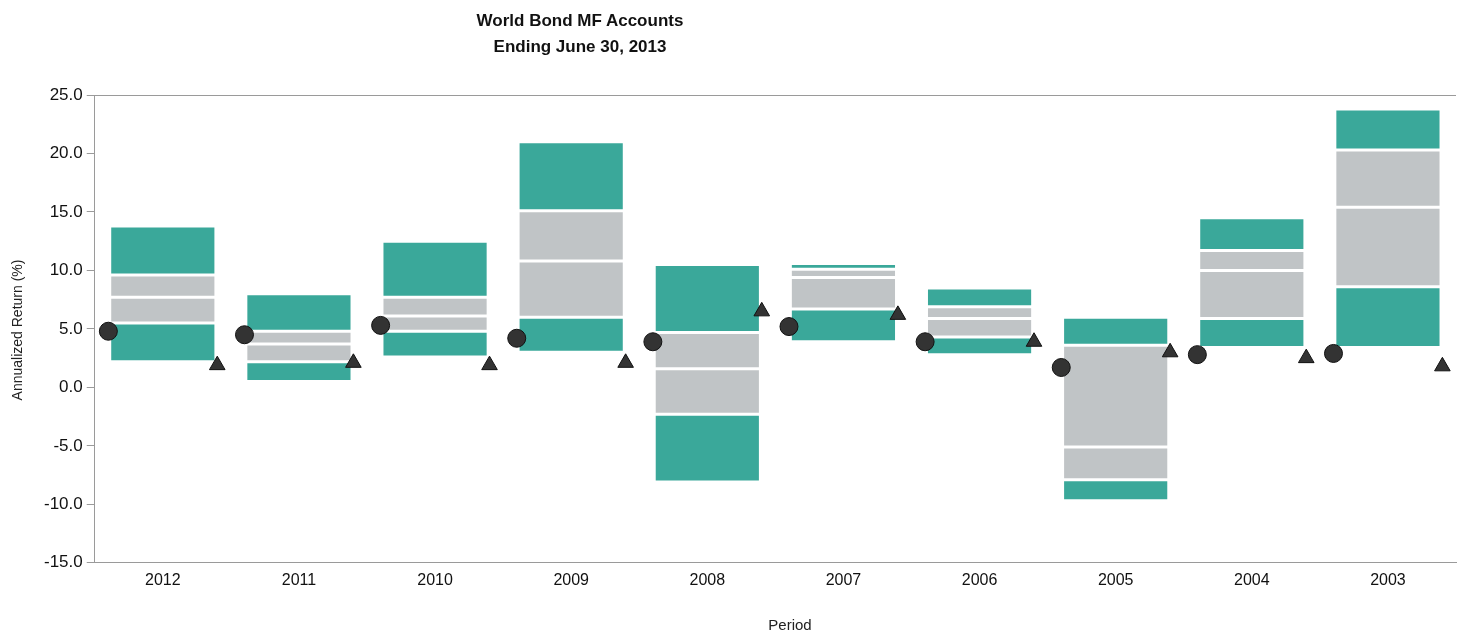 The width and height of the screenshot is (1468, 640). Describe the element at coordinates (1388, 579) in the screenshot. I see `x-tick-label: 2003` at that location.